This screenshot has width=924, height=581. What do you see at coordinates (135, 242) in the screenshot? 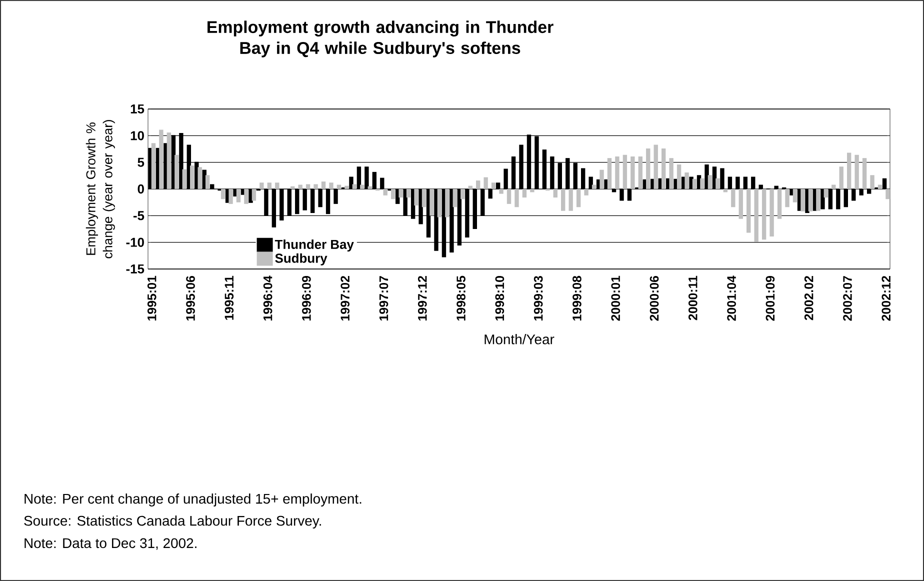
I see `y-tick-label: -10` at bounding box center [135, 242].